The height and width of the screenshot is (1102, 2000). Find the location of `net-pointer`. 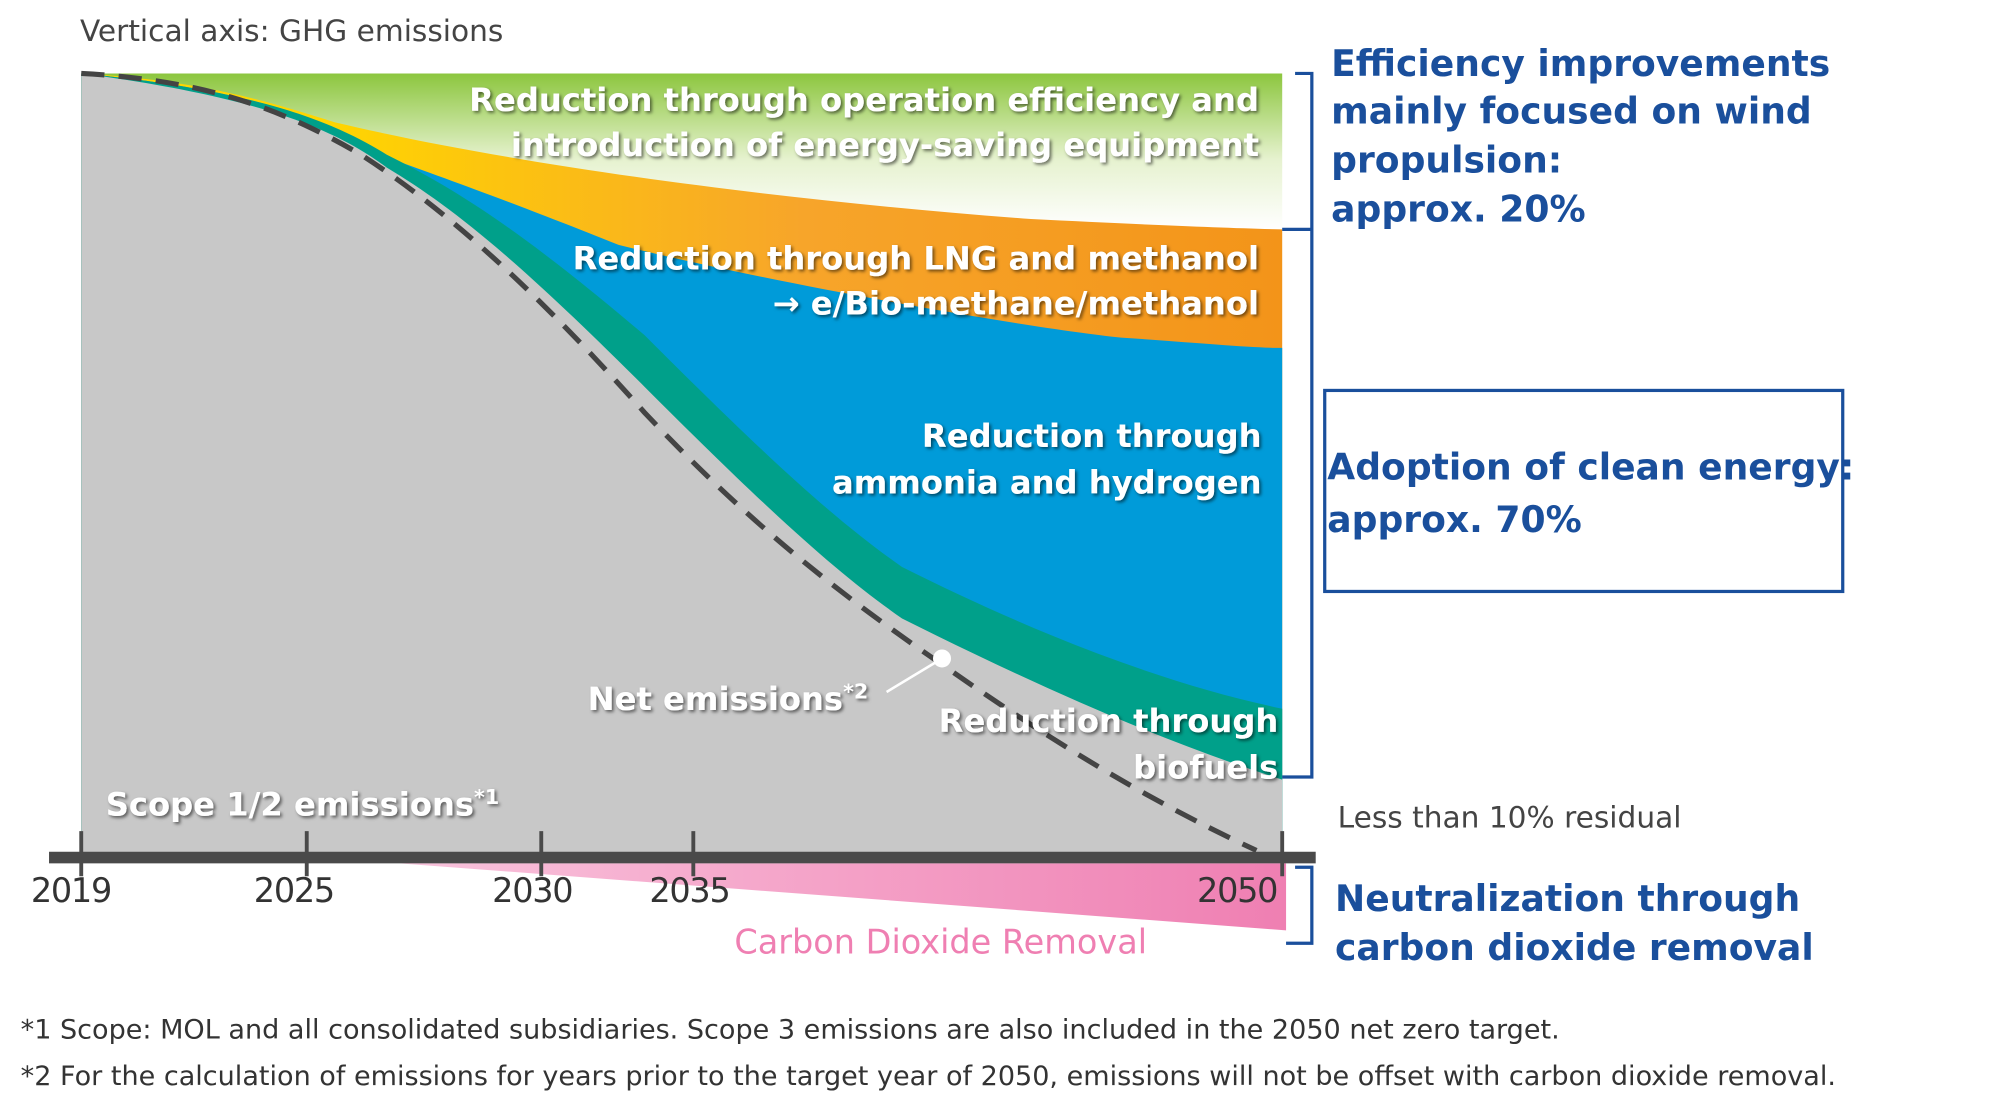

net-pointer is located at coordinates (914, 675).